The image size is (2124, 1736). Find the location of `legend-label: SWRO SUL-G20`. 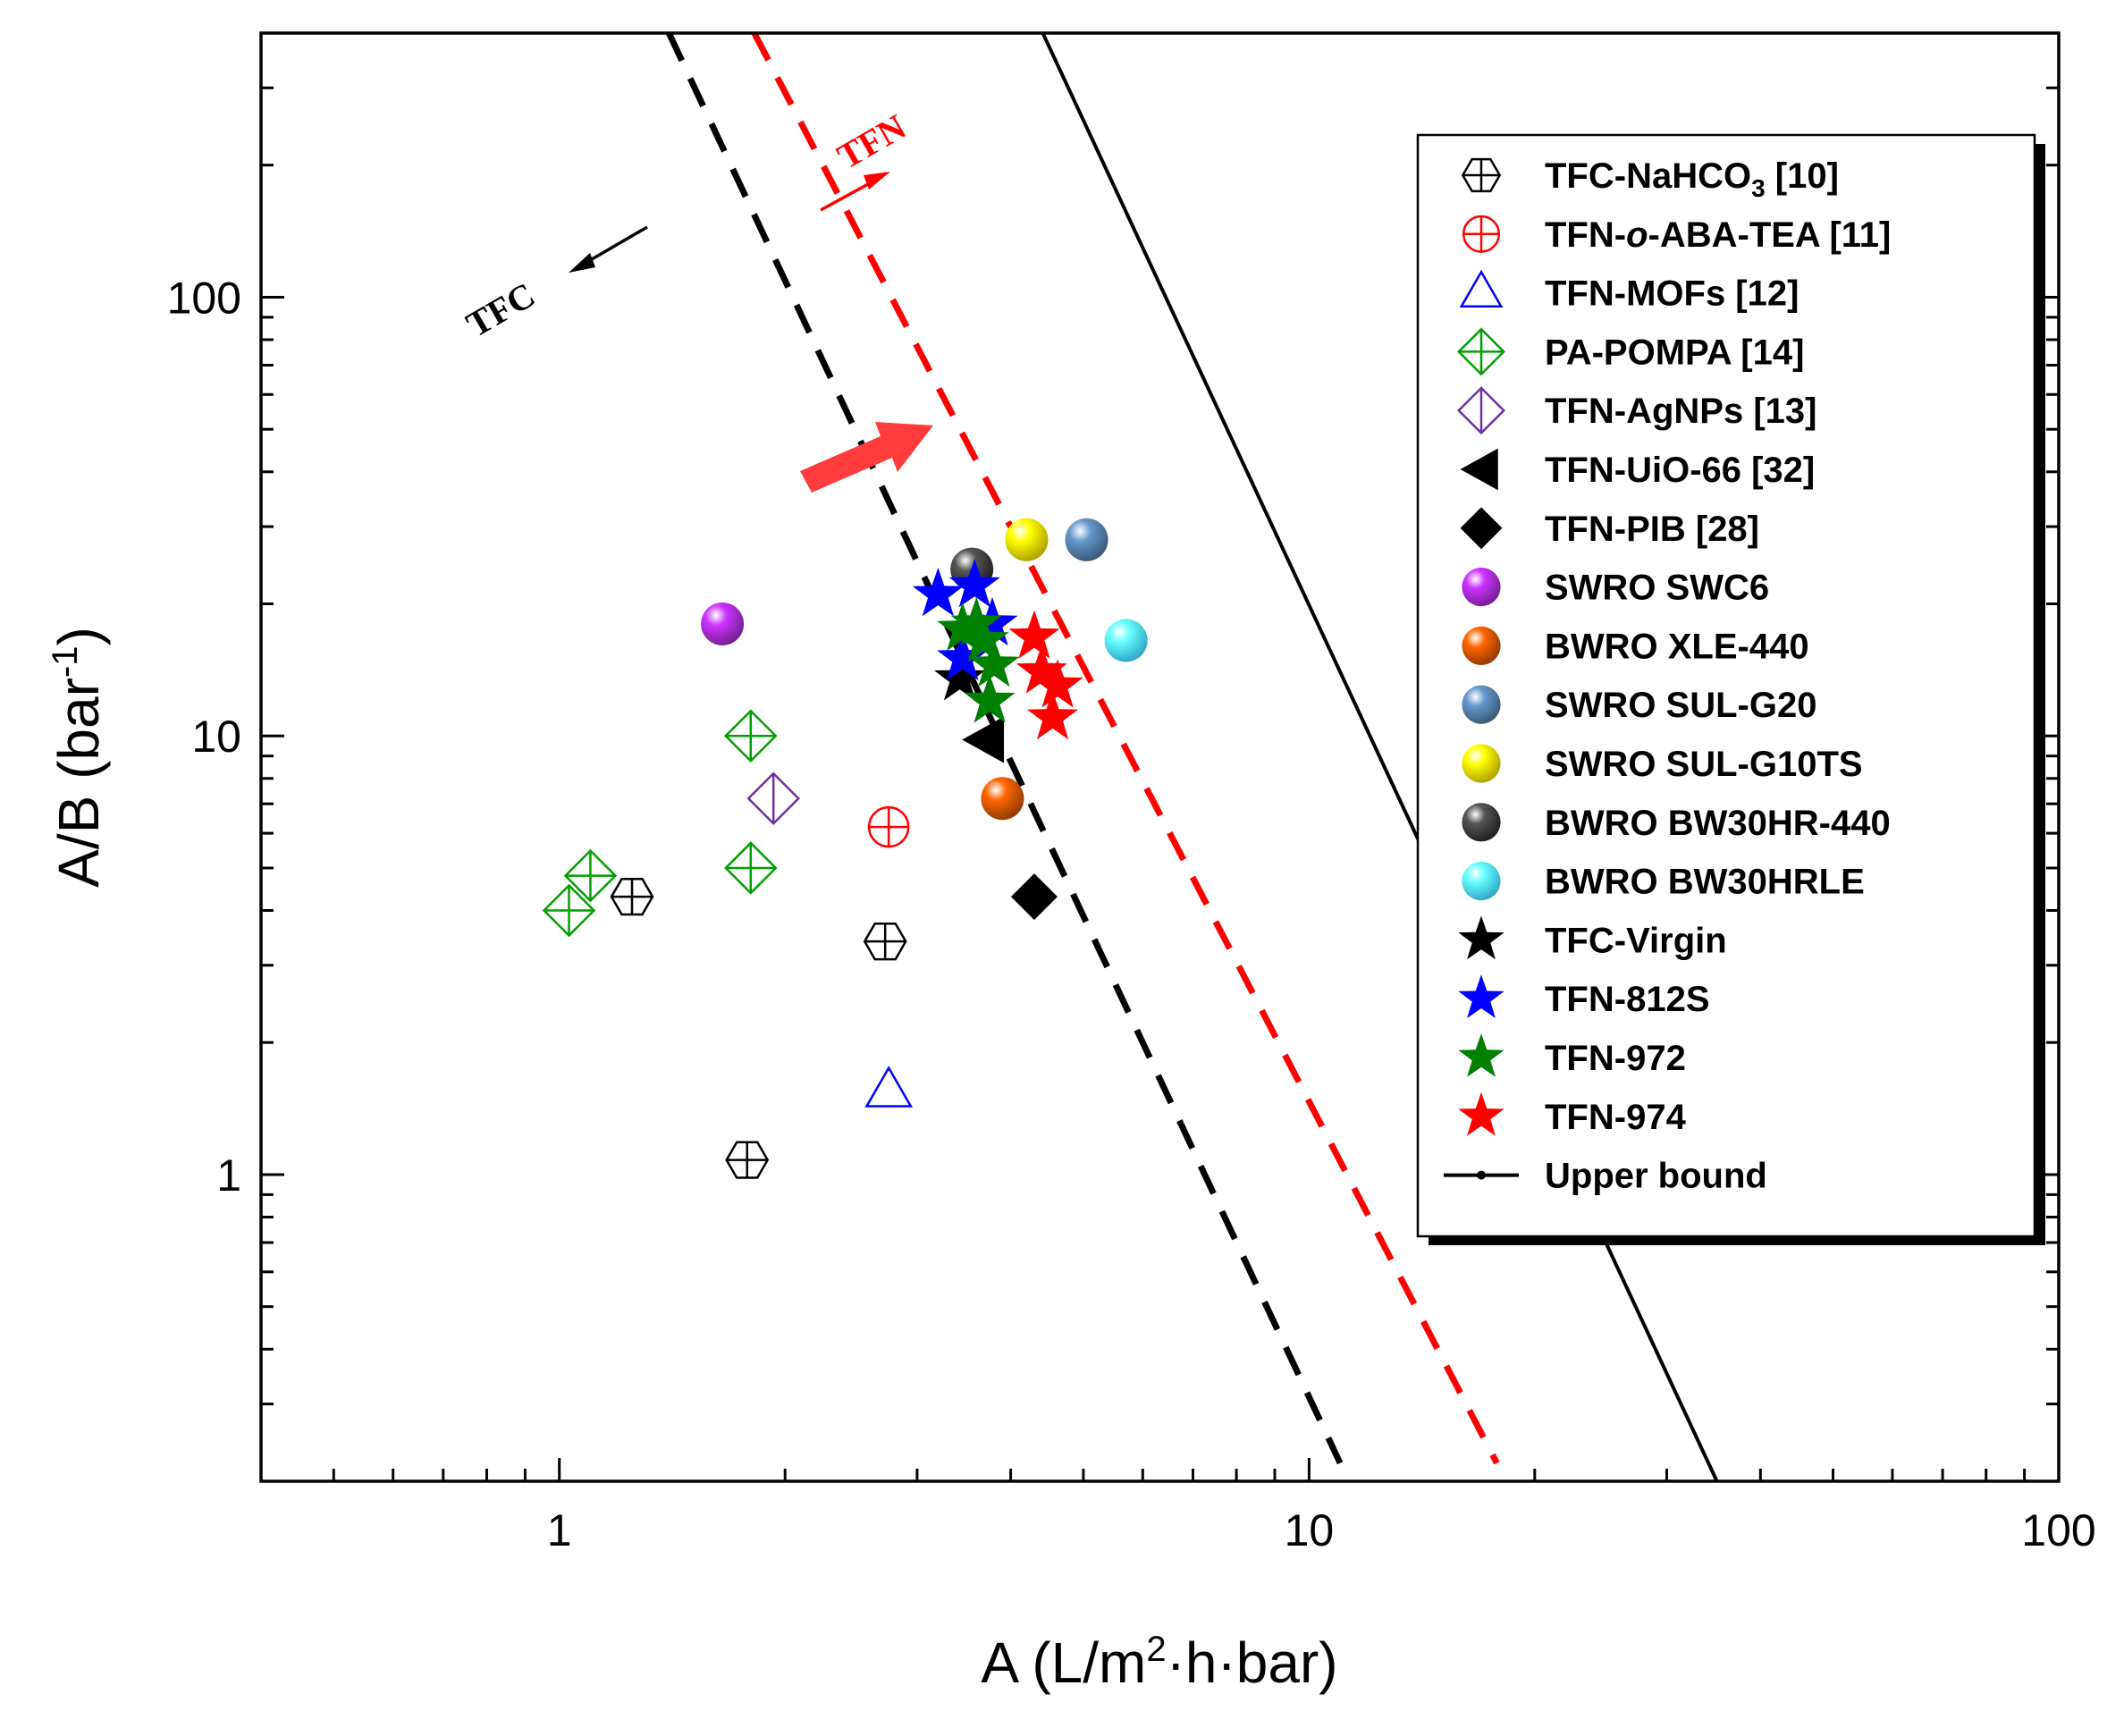

legend-label: SWRO SUL-G20 is located at coordinates (1680, 705).